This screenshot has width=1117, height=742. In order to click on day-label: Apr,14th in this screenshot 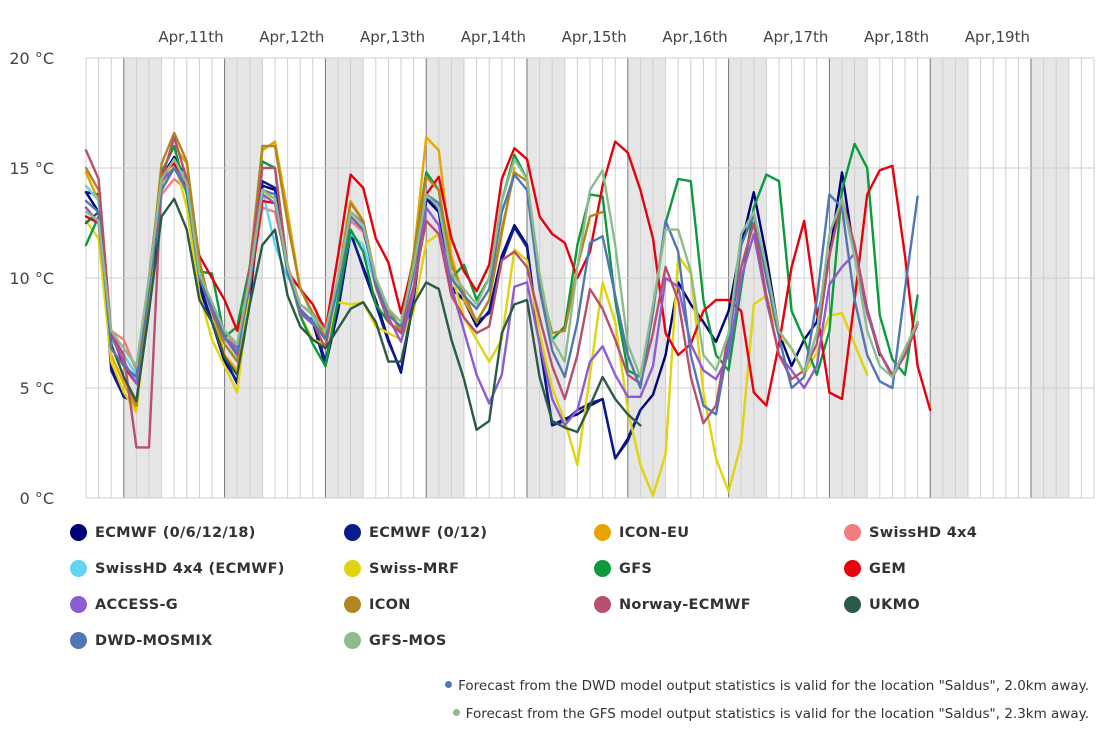, I will do `click(493, 37)`.